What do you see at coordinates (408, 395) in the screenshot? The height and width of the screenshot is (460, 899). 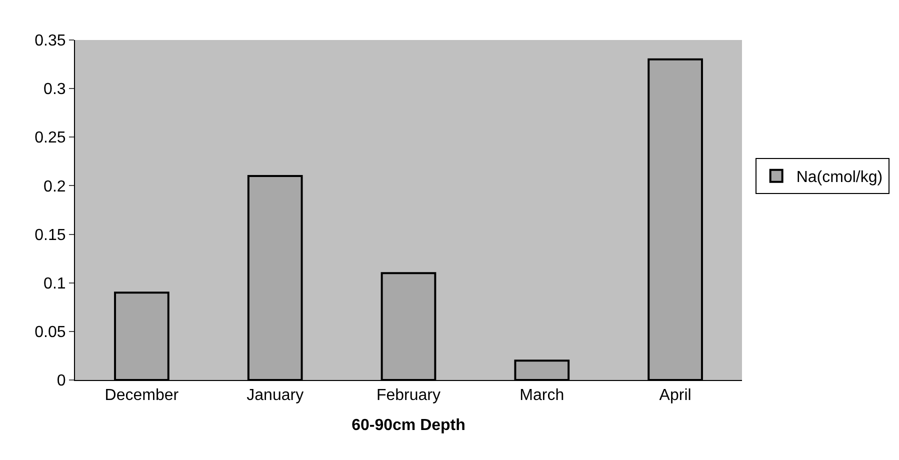 I see `x-tick-label: February` at bounding box center [408, 395].